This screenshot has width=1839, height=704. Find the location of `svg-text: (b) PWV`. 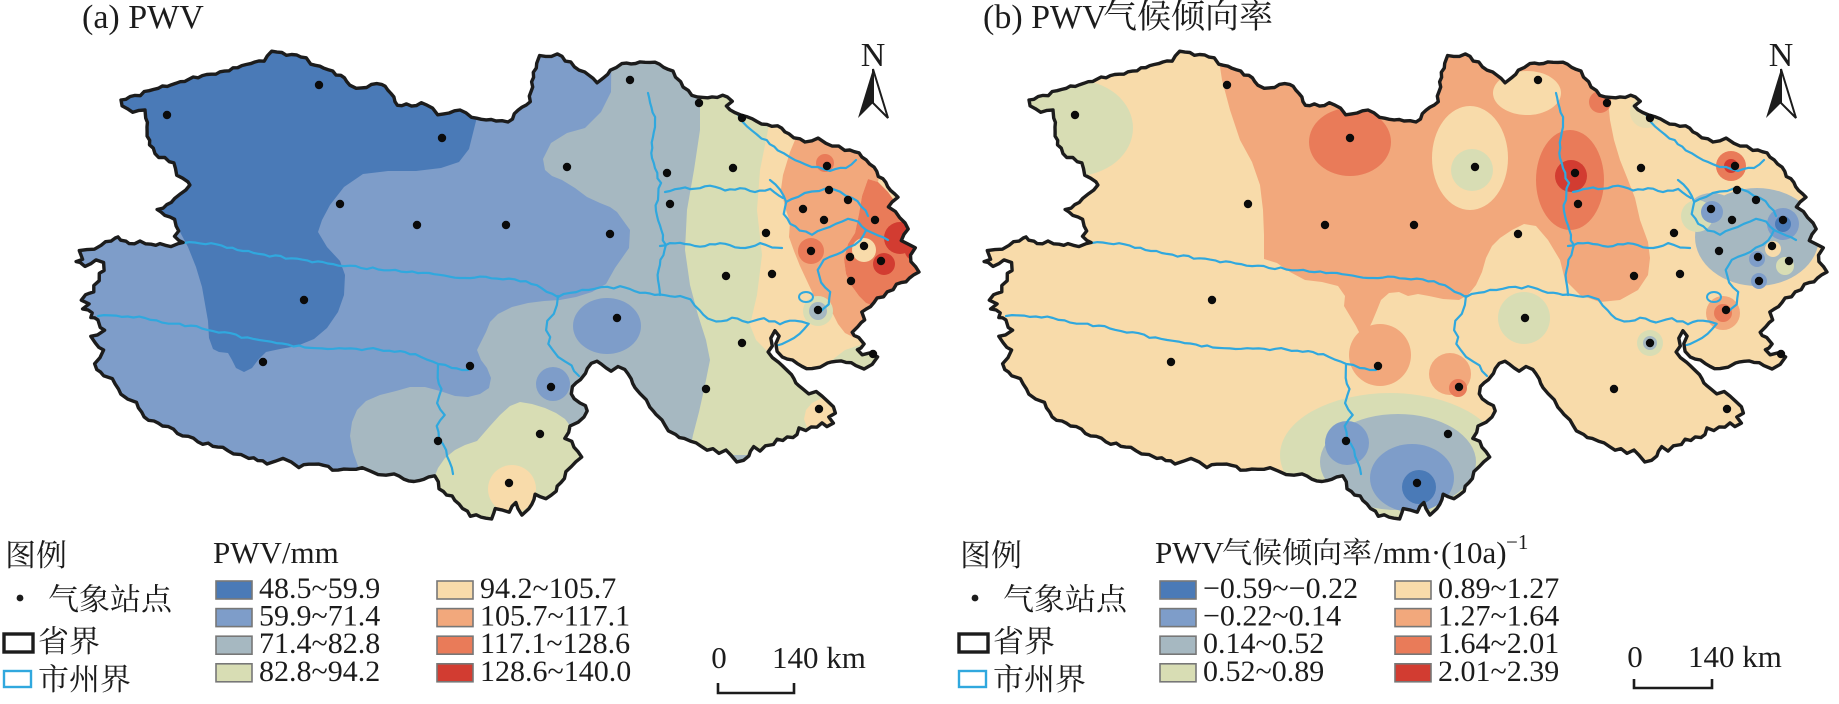

svg-text: (b) PWV is located at coordinates (1045, 18).